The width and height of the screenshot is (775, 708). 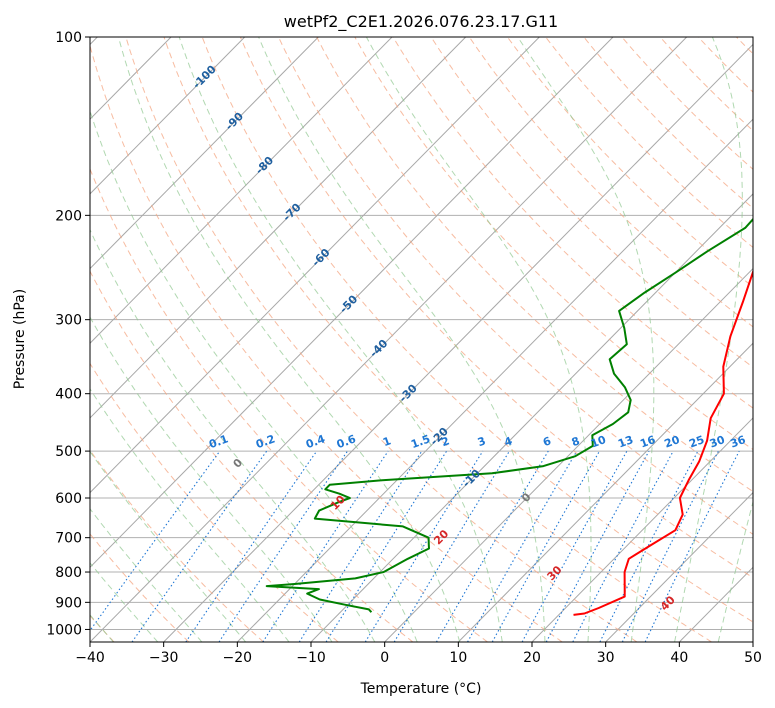 I want to click on y-axis: 1000 900 800 700 600 500 400 300 200 100, so click(x=68, y=334).